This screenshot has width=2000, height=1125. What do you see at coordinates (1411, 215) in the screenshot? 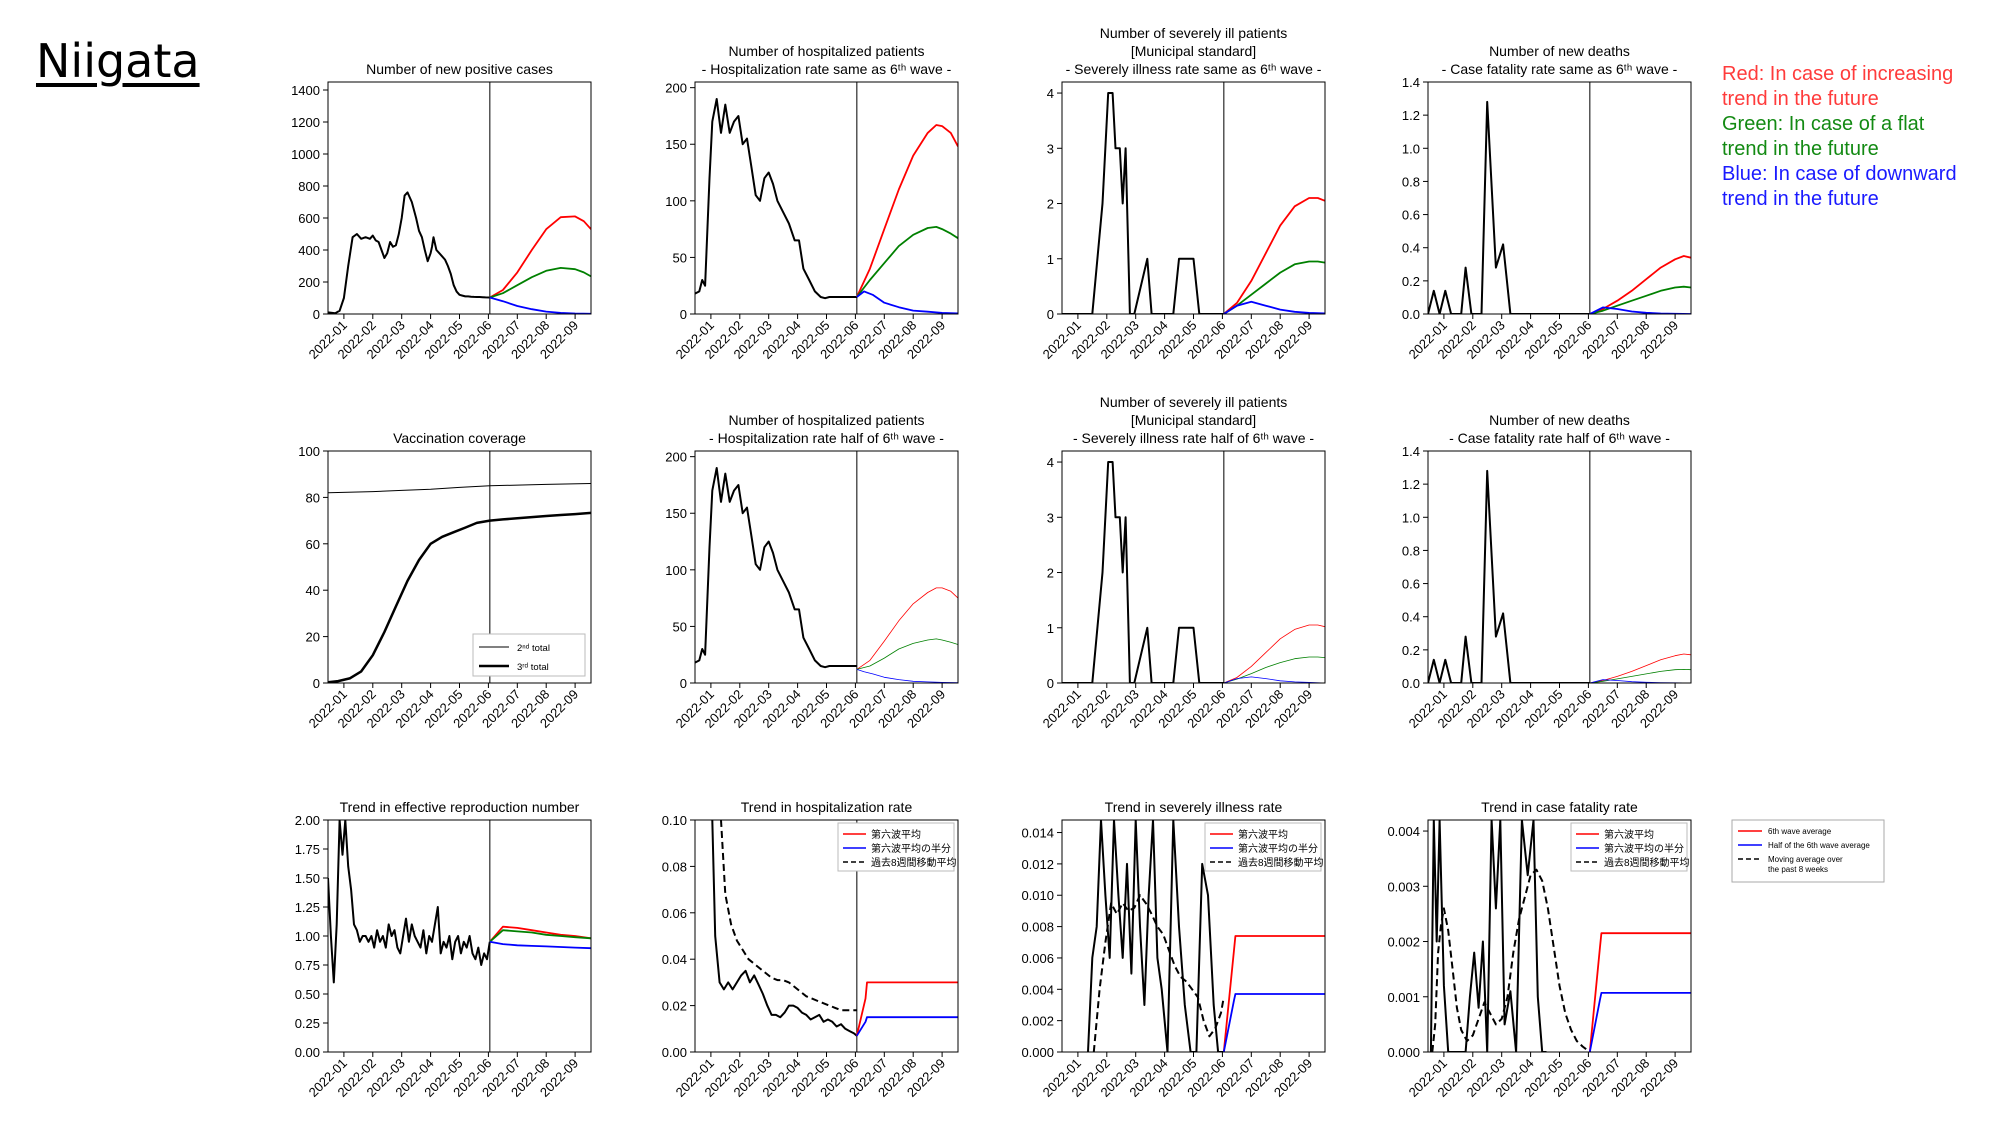
I see `y-tick-label: 0.6` at bounding box center [1411, 215].